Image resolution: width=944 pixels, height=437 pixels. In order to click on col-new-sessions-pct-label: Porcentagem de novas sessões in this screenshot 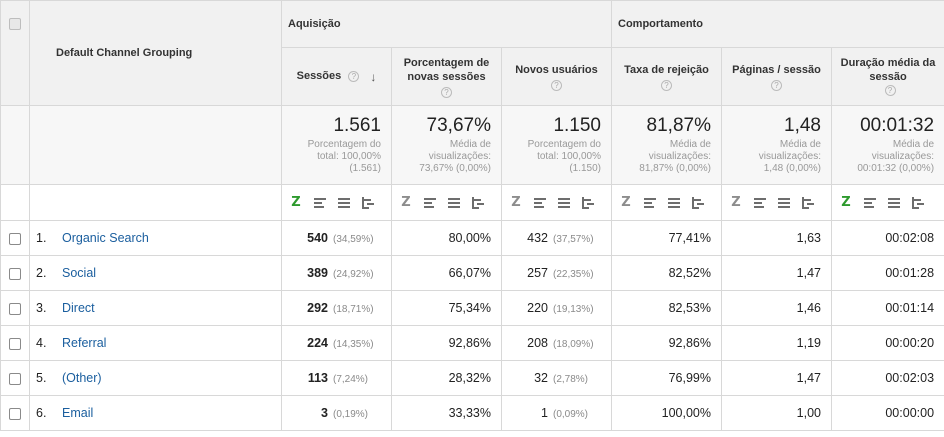, I will do `click(446, 69)`.